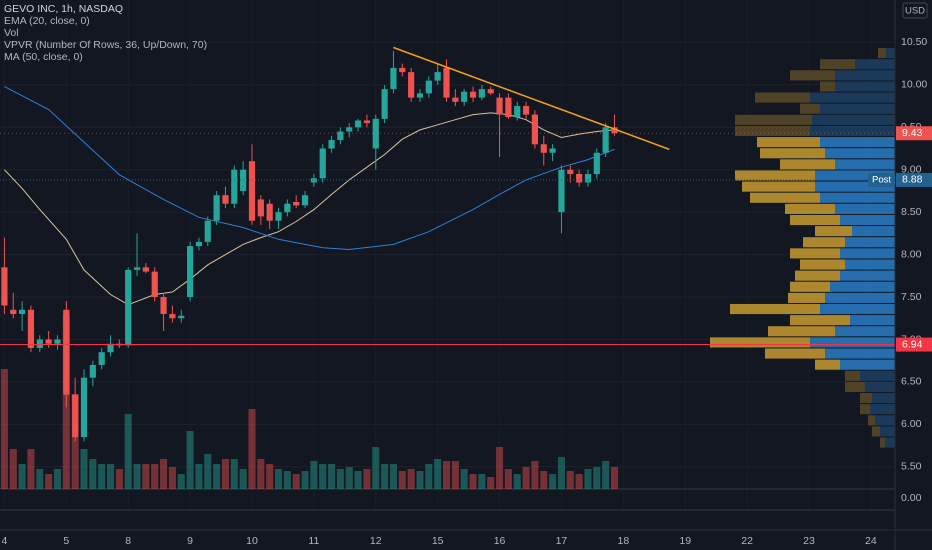 This screenshot has height=550, width=932. What do you see at coordinates (747, 541) in the screenshot?
I see `x-tick-label: 22` at bounding box center [747, 541].